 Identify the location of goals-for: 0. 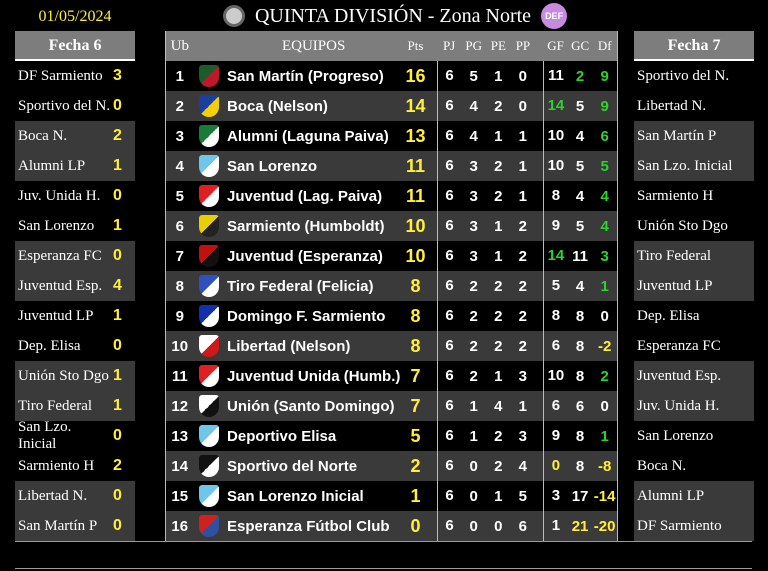
(555, 466).